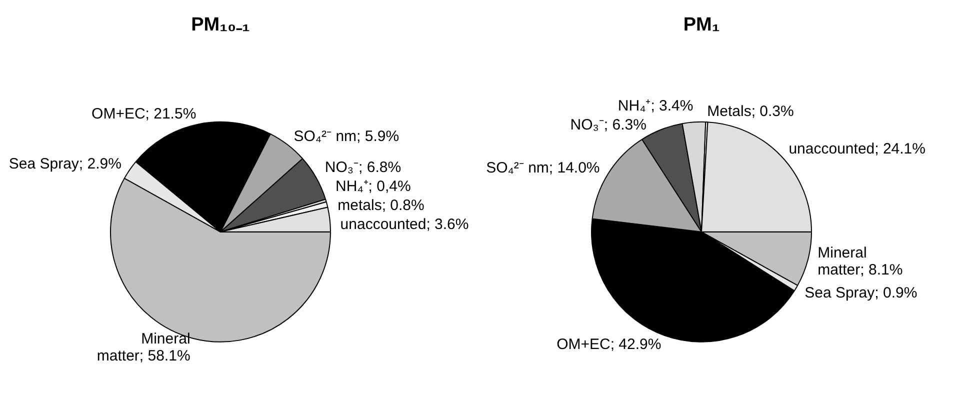 The width and height of the screenshot is (962, 407). Describe the element at coordinates (363, 167) in the screenshot. I see `slice-label: NO₃⁻; 6.8%` at that location.